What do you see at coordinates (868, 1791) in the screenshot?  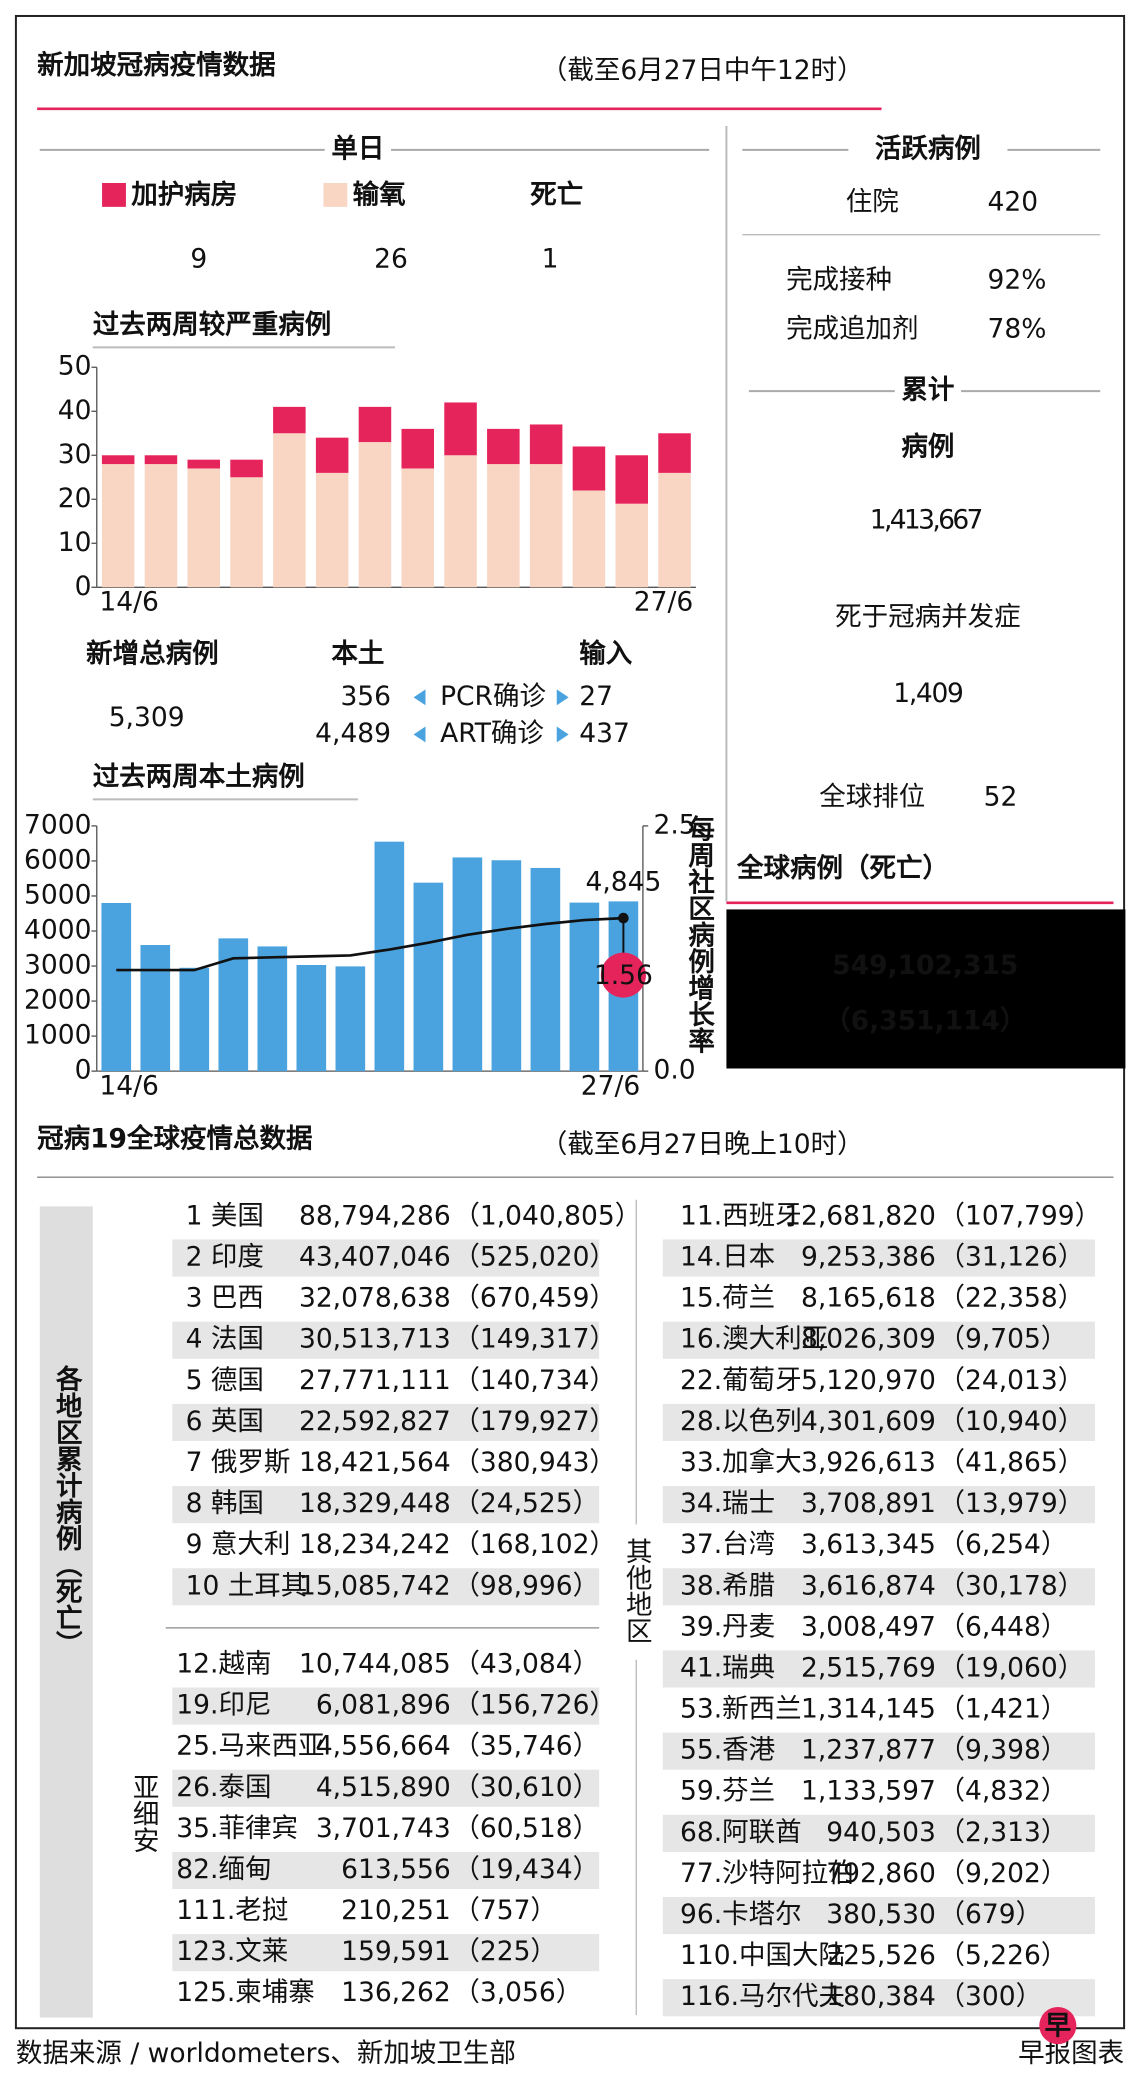 I see `country-cases: 1,133,597` at bounding box center [868, 1791].